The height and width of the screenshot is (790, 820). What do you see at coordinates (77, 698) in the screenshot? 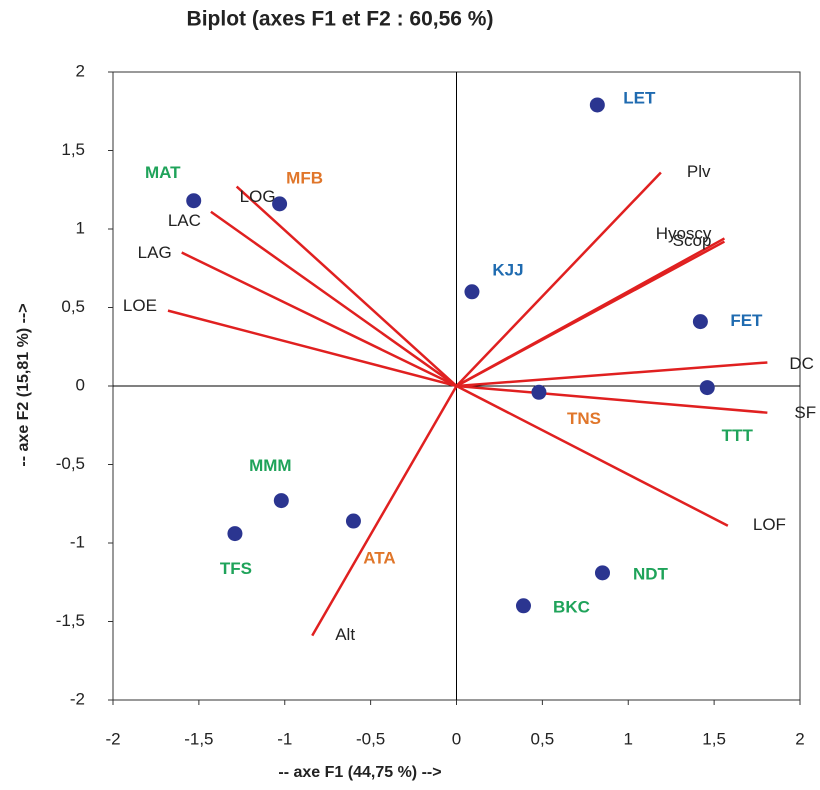
I see `y-tick-label: -2` at bounding box center [77, 698].